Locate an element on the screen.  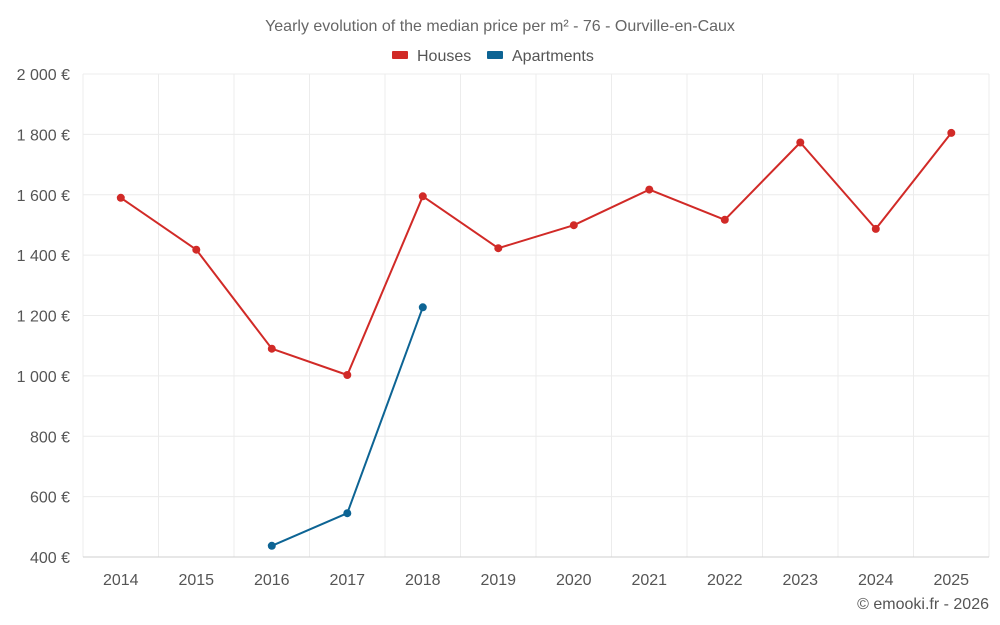
credit-text: © emooki.fr - 2026 is located at coordinates (923, 604).